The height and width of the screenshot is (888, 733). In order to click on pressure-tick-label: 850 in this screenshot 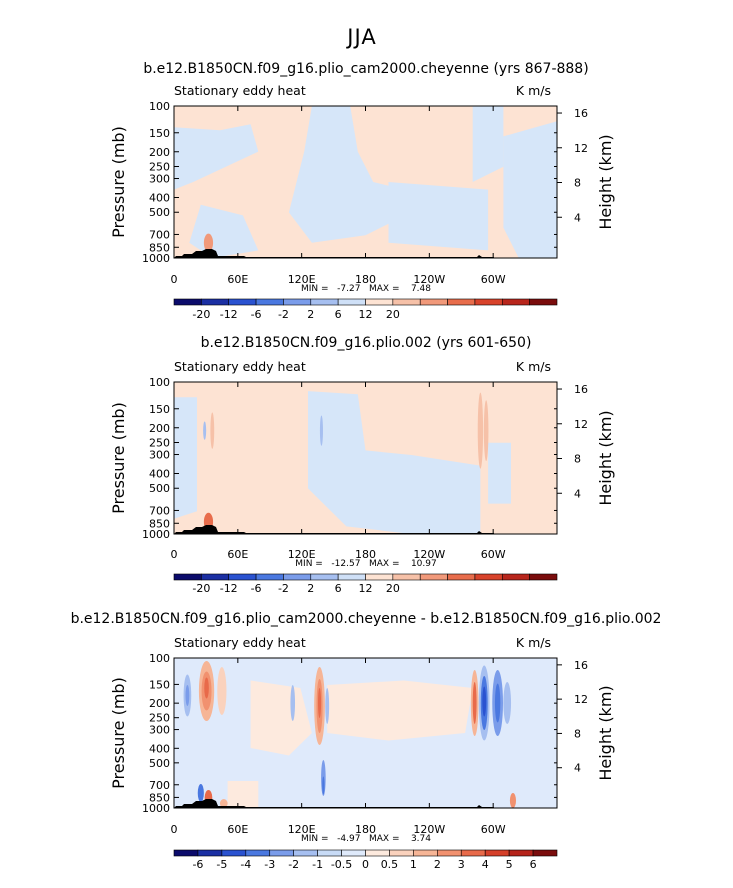, I will do `click(159, 247)`.